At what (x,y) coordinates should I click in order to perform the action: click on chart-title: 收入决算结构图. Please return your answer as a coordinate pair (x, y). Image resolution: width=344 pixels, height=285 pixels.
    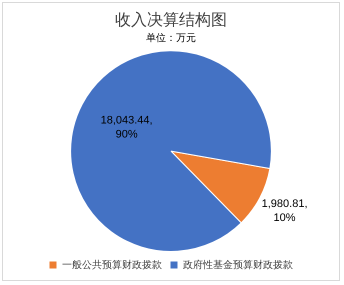
    Looking at the image, I should click on (171, 20).